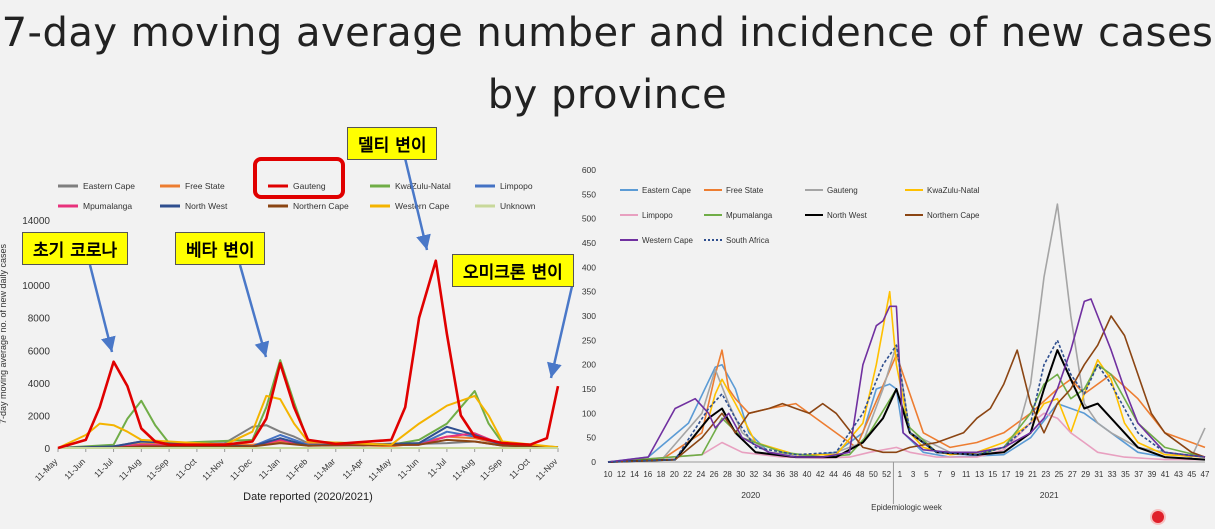  What do you see at coordinates (1045, 474) in the screenshot?
I see `right-x-tick-label: 23` at bounding box center [1045, 474].